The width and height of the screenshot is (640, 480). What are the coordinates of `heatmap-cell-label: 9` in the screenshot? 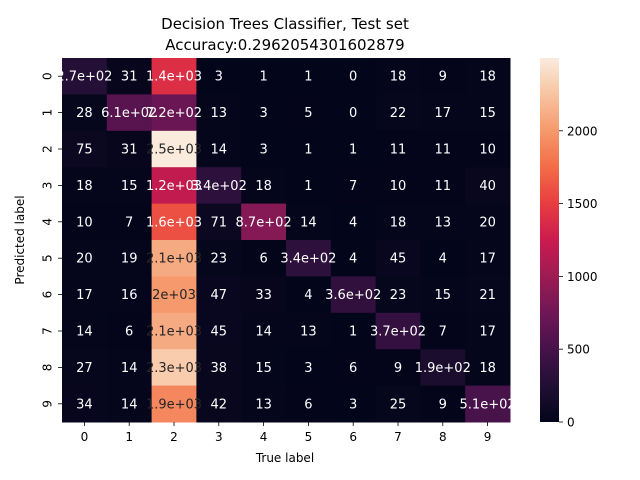 It's located at (443, 77).